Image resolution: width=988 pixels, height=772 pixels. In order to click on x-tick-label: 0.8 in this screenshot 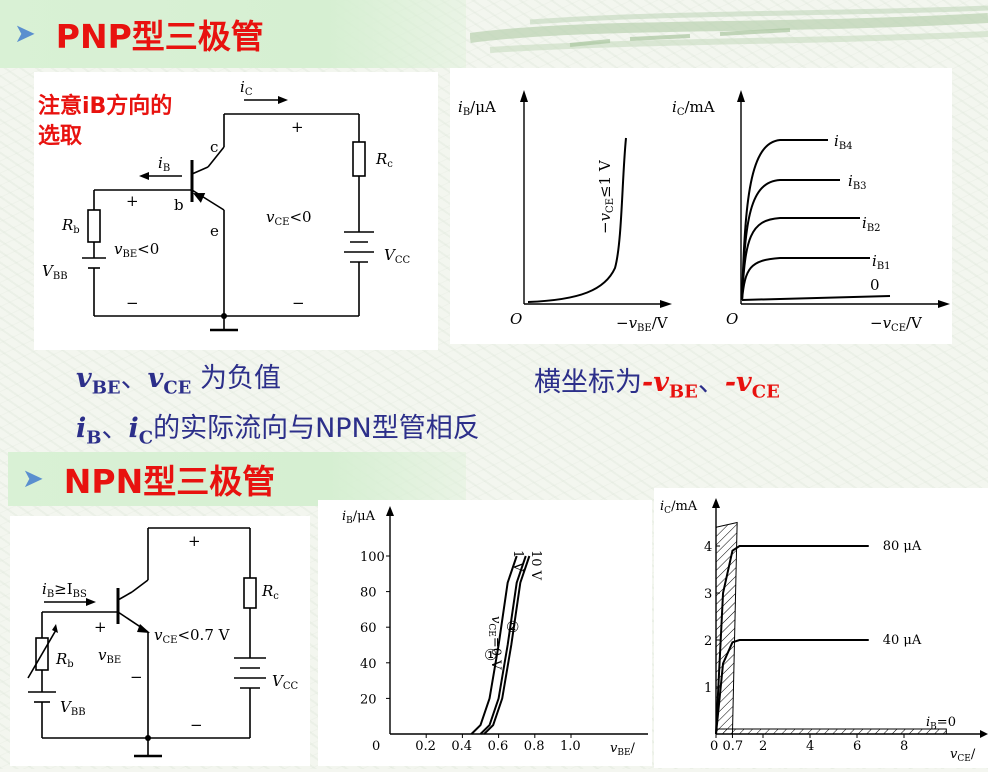, I will do `click(534, 746)`.